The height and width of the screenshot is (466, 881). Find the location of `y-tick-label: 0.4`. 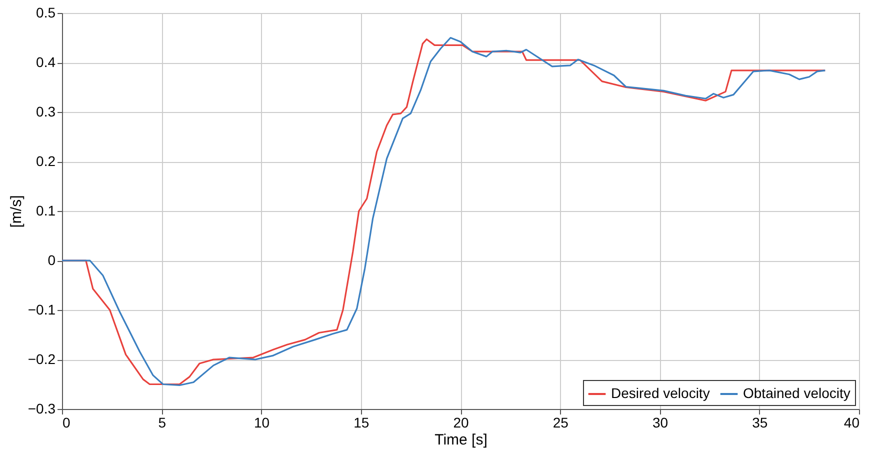

y-tick-label: 0.4 is located at coordinates (46, 62).